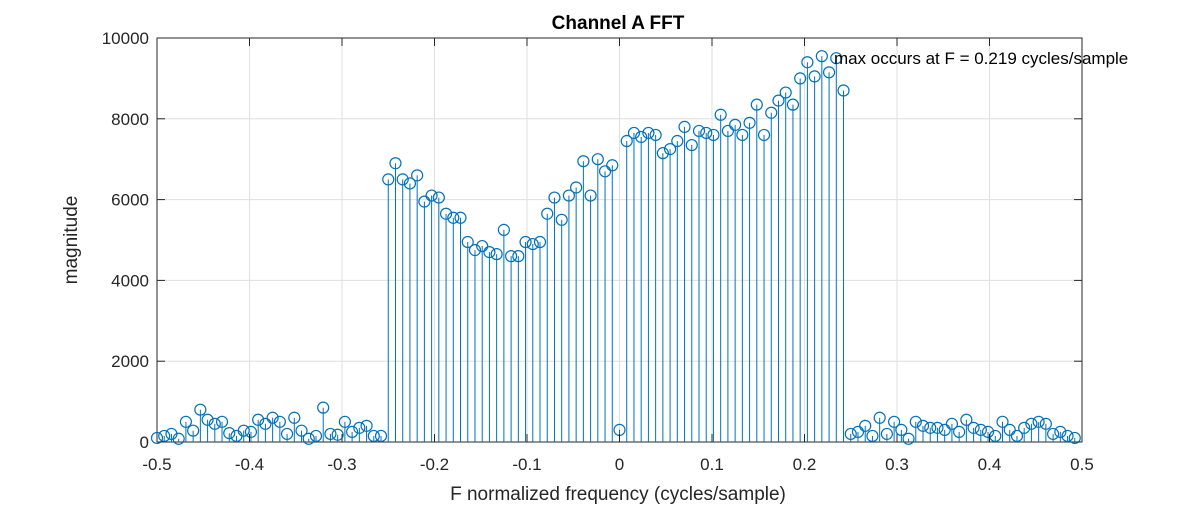  What do you see at coordinates (125, 38) in the screenshot?
I see `y-tick-label: 10000` at bounding box center [125, 38].